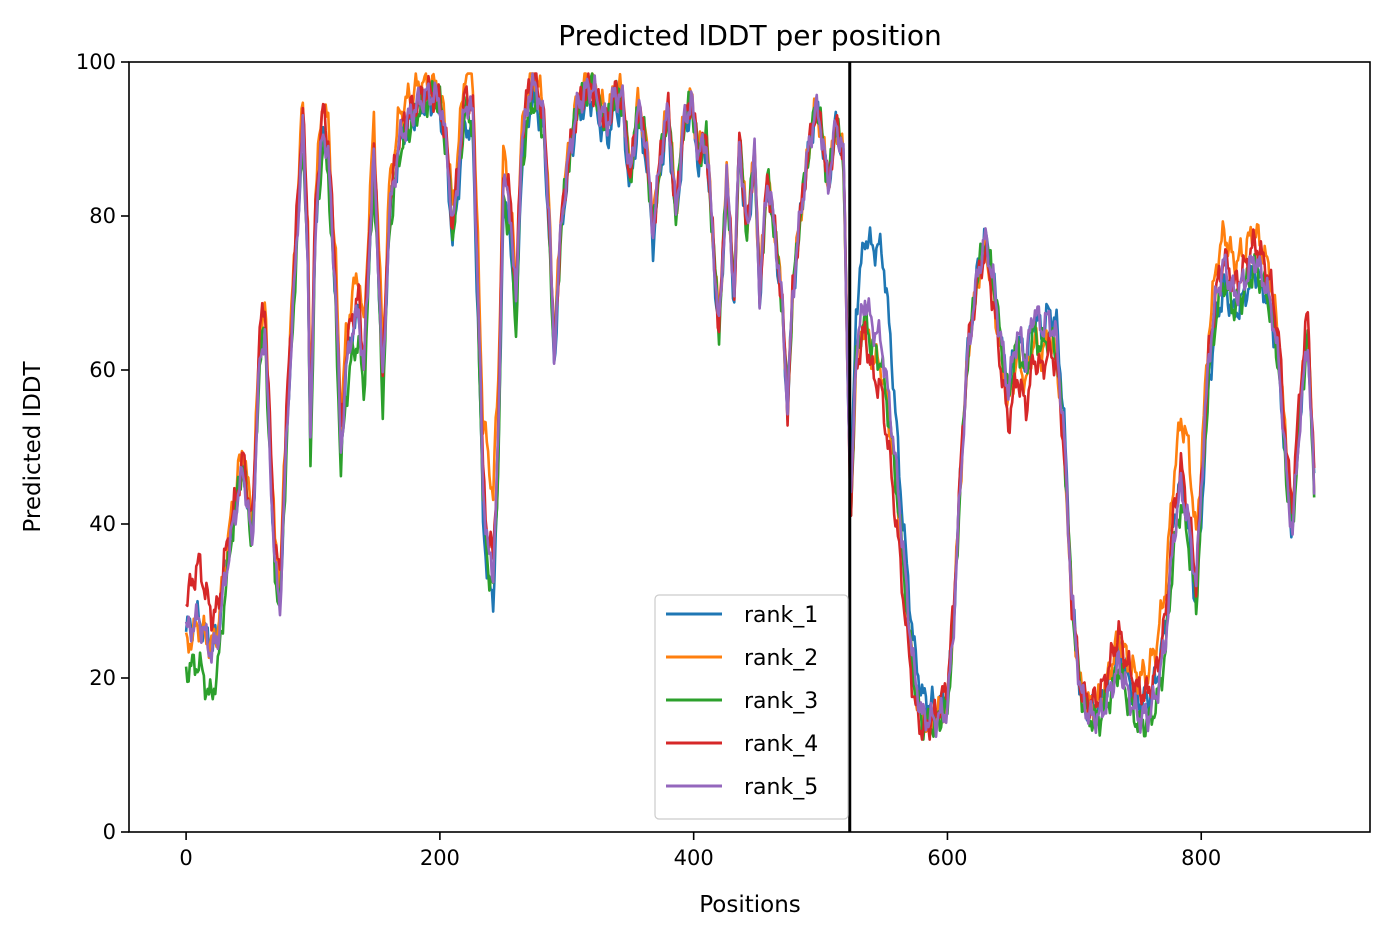 The image size is (1391, 939). What do you see at coordinates (750, 35) in the screenshot?
I see `chart-title: Predicted lDDT per position` at bounding box center [750, 35].